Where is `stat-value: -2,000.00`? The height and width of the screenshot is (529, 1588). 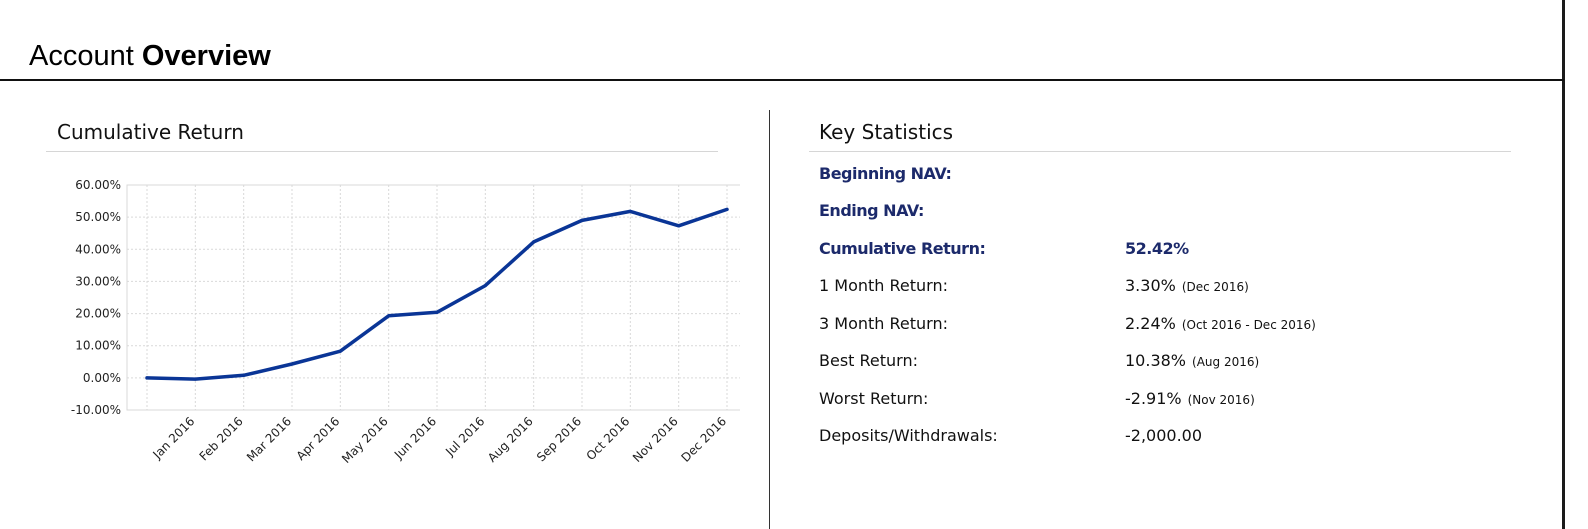
stat-value: -2,000.00 is located at coordinates (1164, 435).